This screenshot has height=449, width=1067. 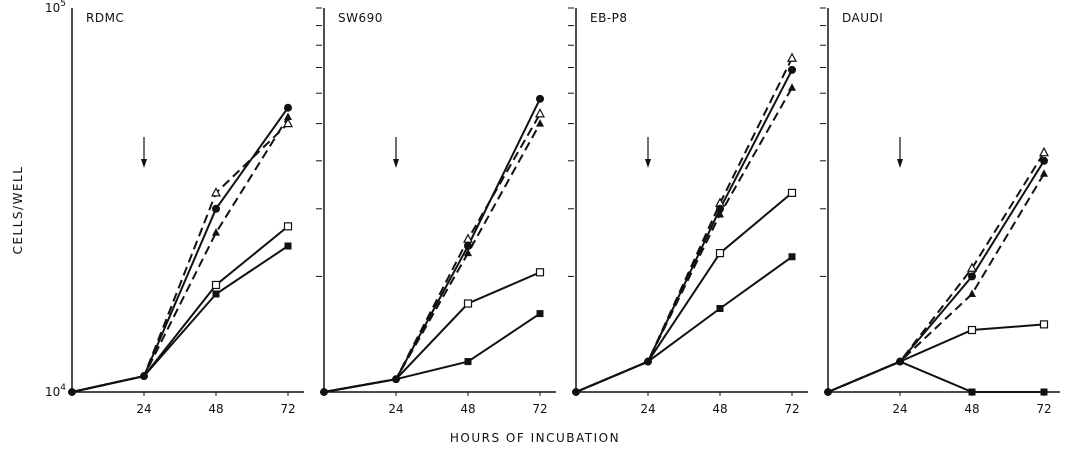 I want to click on panel-title: SW690, so click(x=360, y=18).